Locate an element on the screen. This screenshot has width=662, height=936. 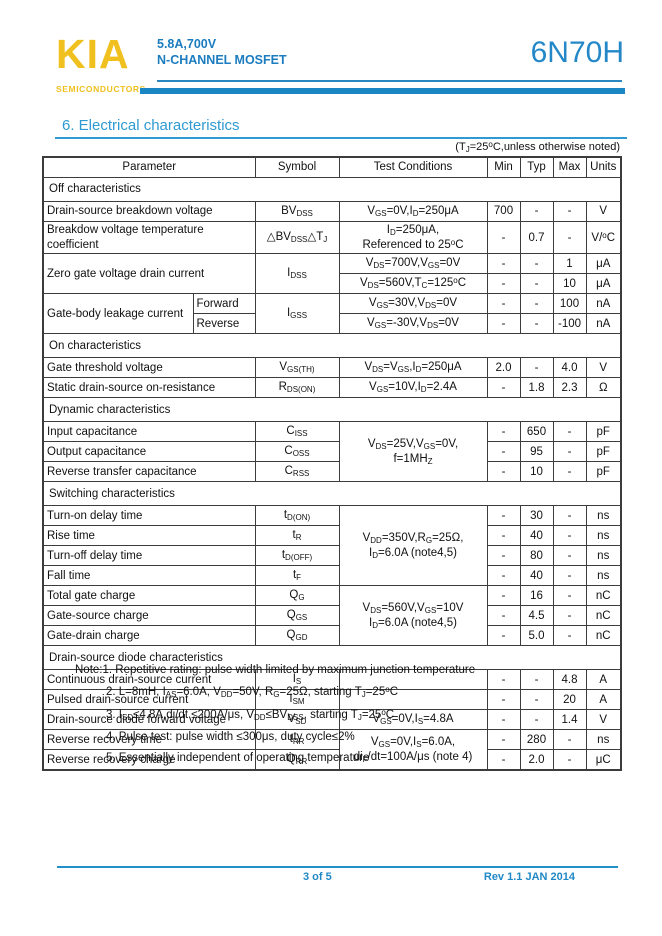
table-cell: QGS is located at coordinates (297, 616).